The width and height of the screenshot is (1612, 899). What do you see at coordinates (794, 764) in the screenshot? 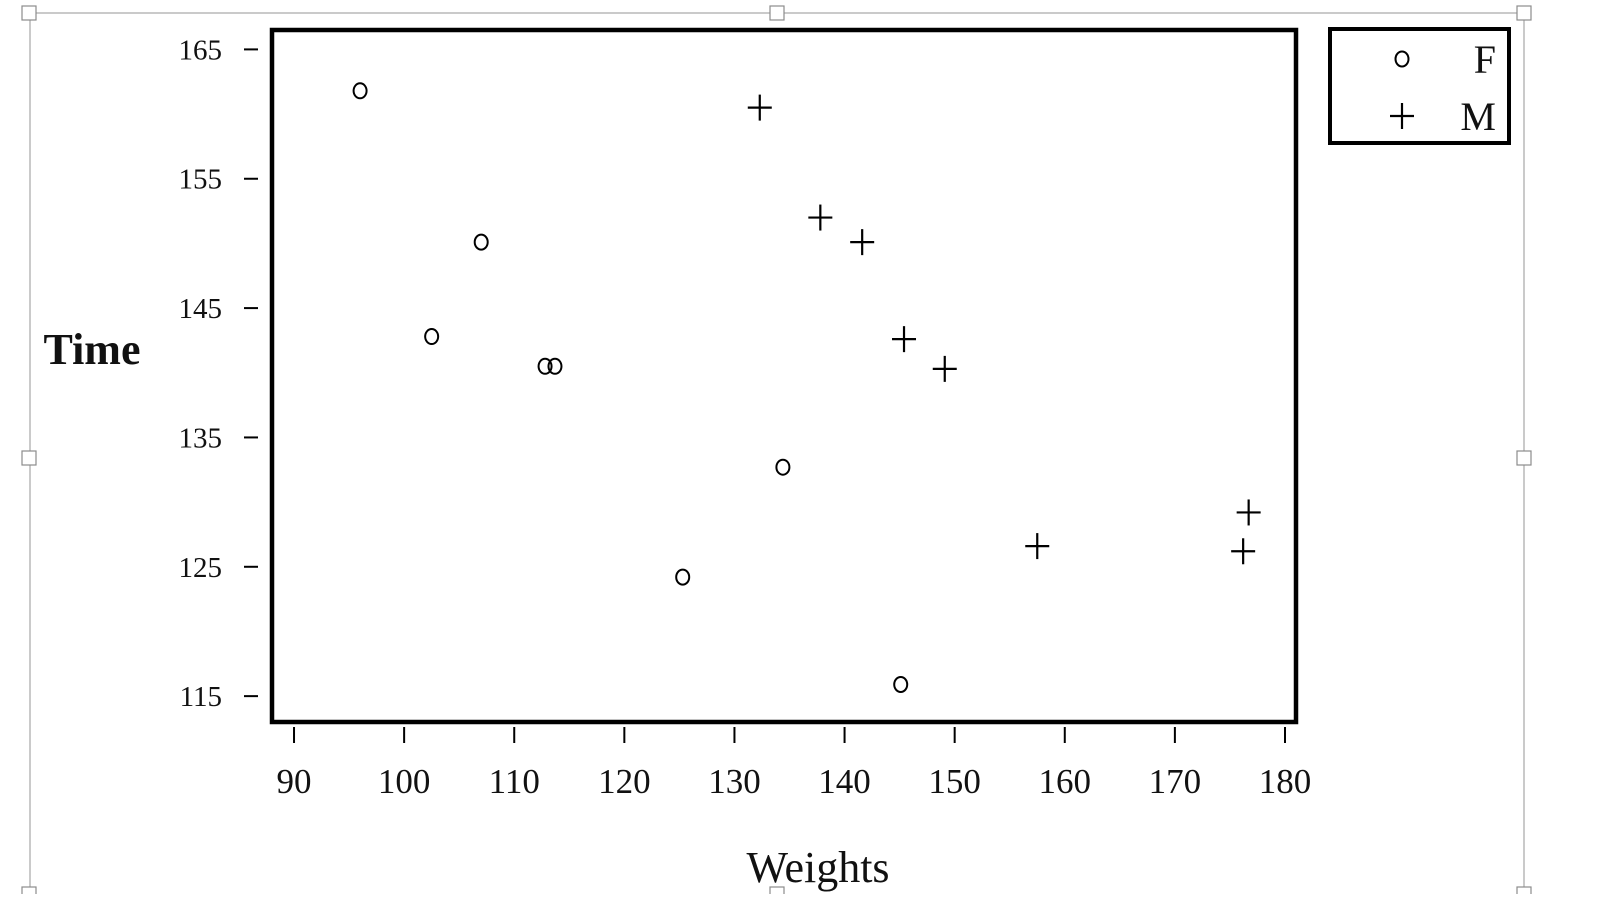
I see `x-axis: 90 100 110 120 130 140 150 160 170 180` at bounding box center [794, 764].